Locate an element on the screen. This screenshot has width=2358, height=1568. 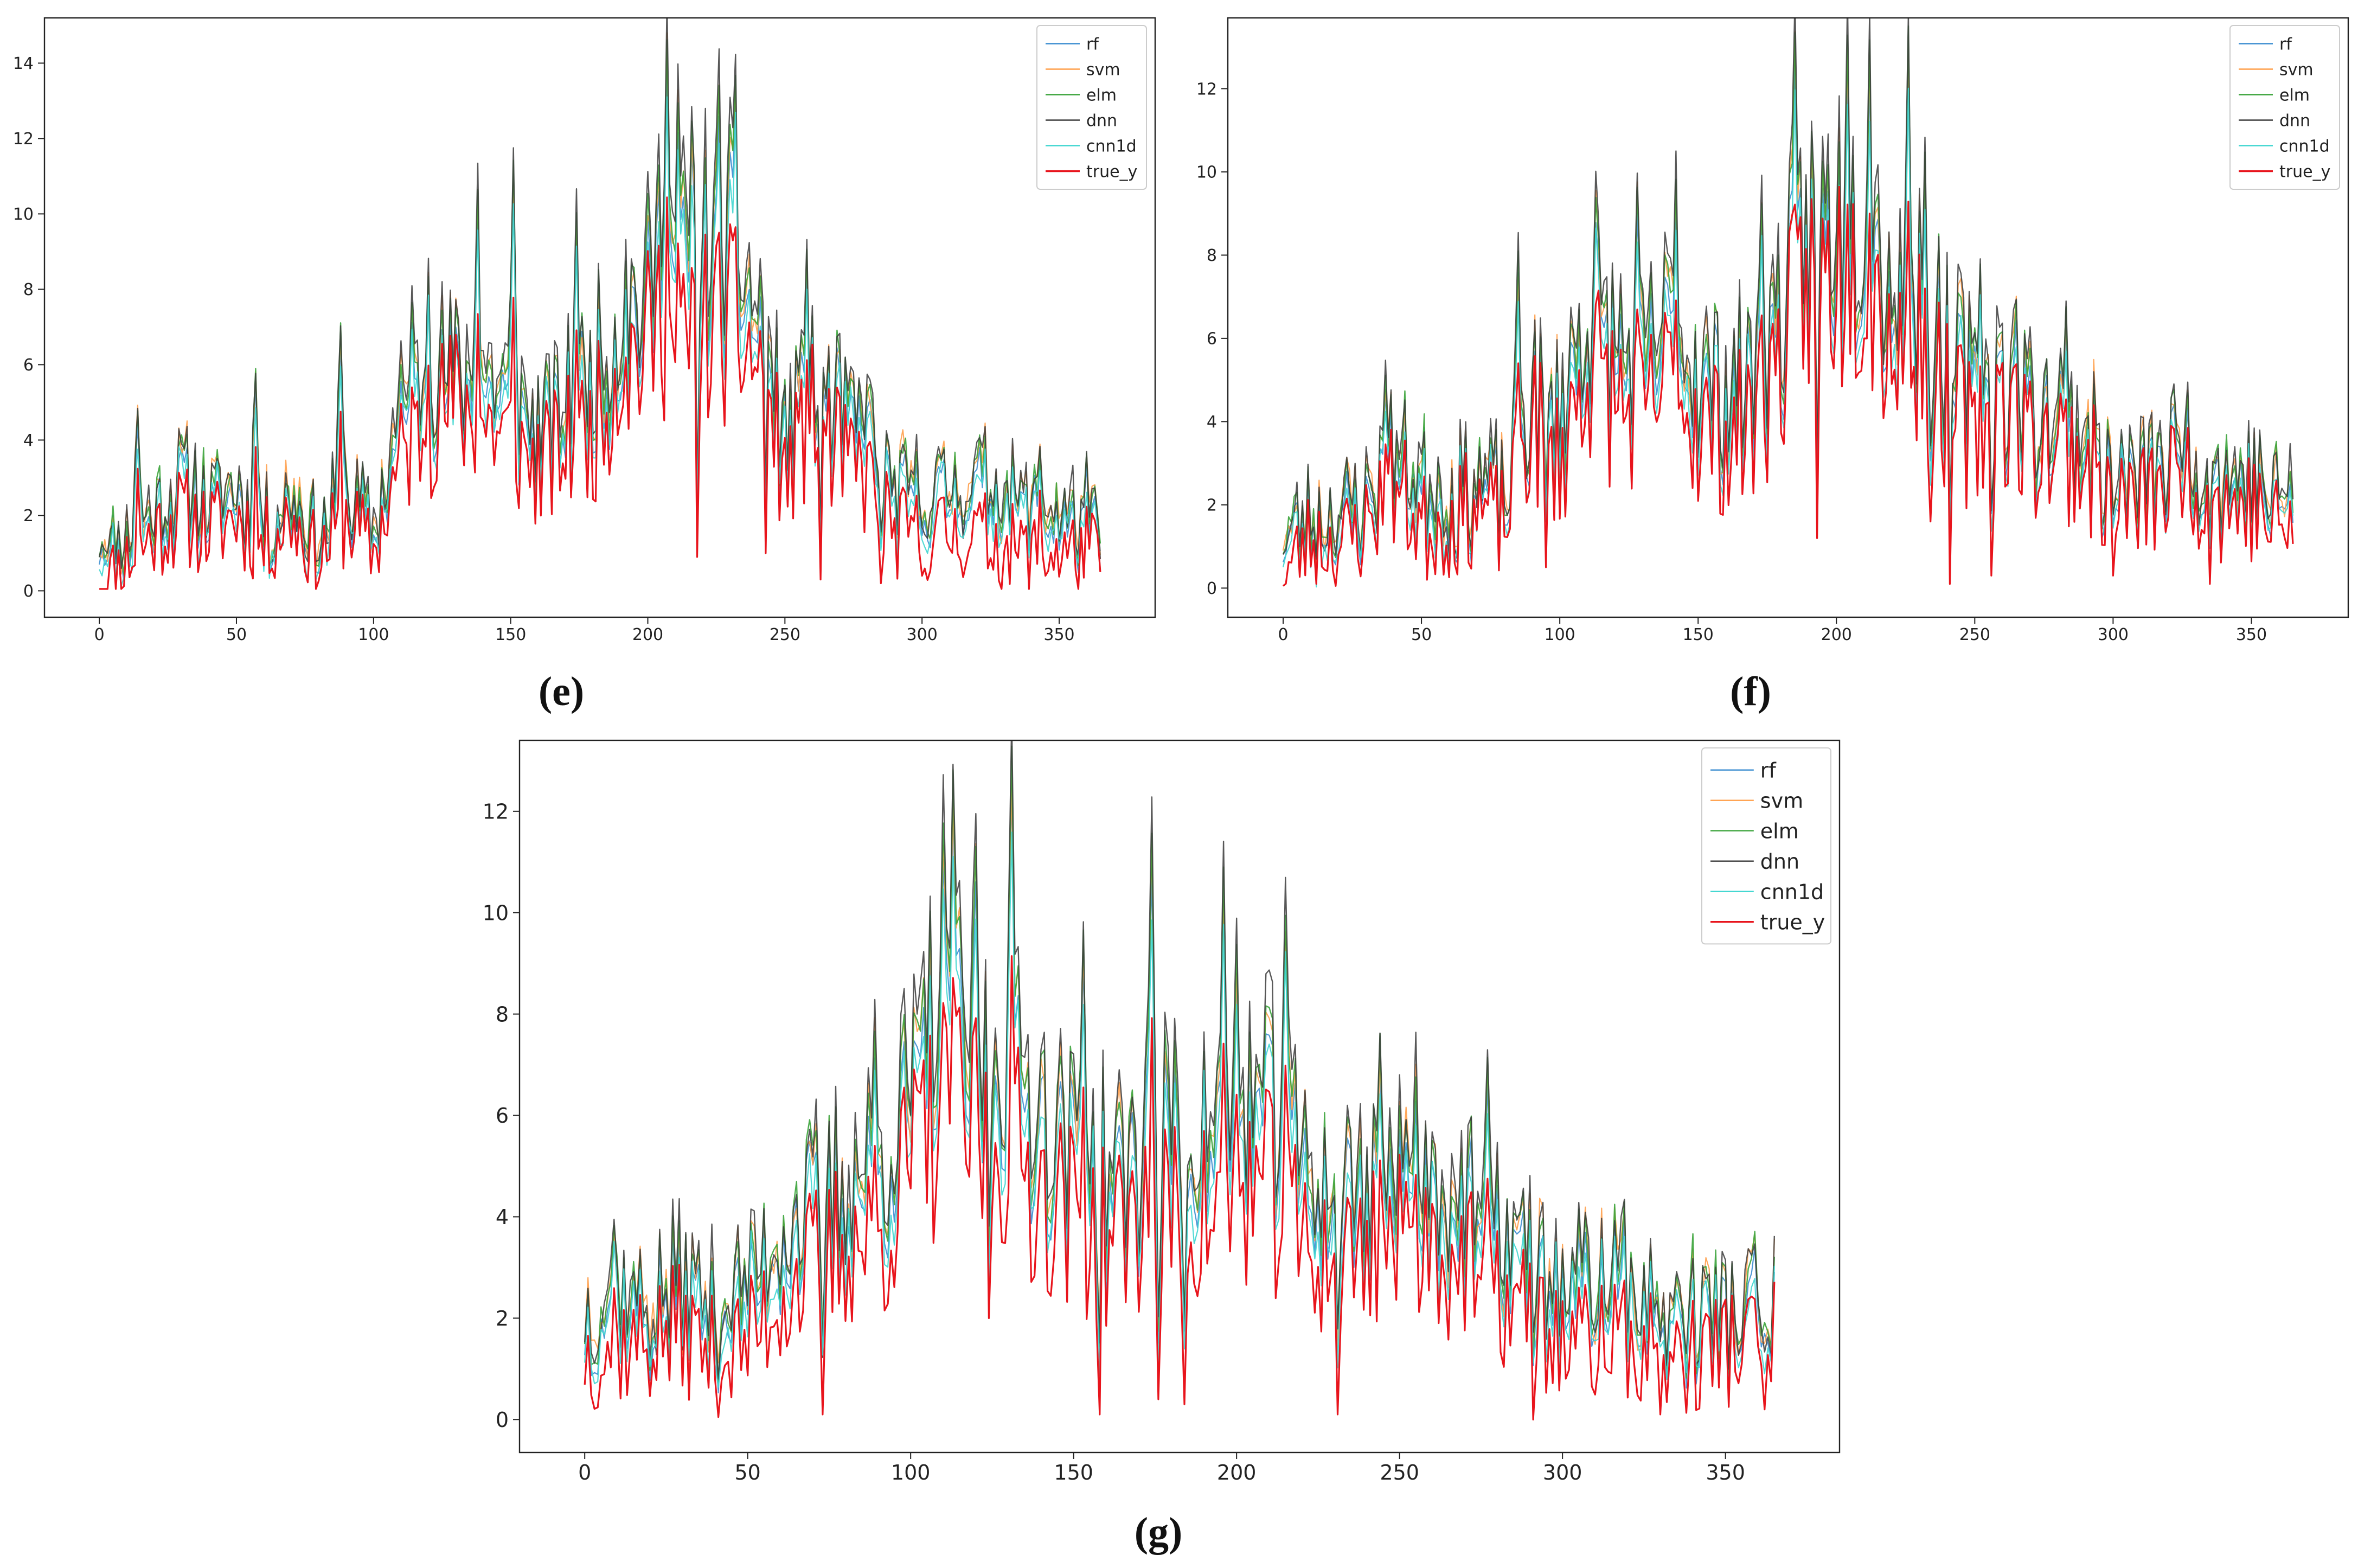
series-line-dnn is located at coordinates (599, 293).